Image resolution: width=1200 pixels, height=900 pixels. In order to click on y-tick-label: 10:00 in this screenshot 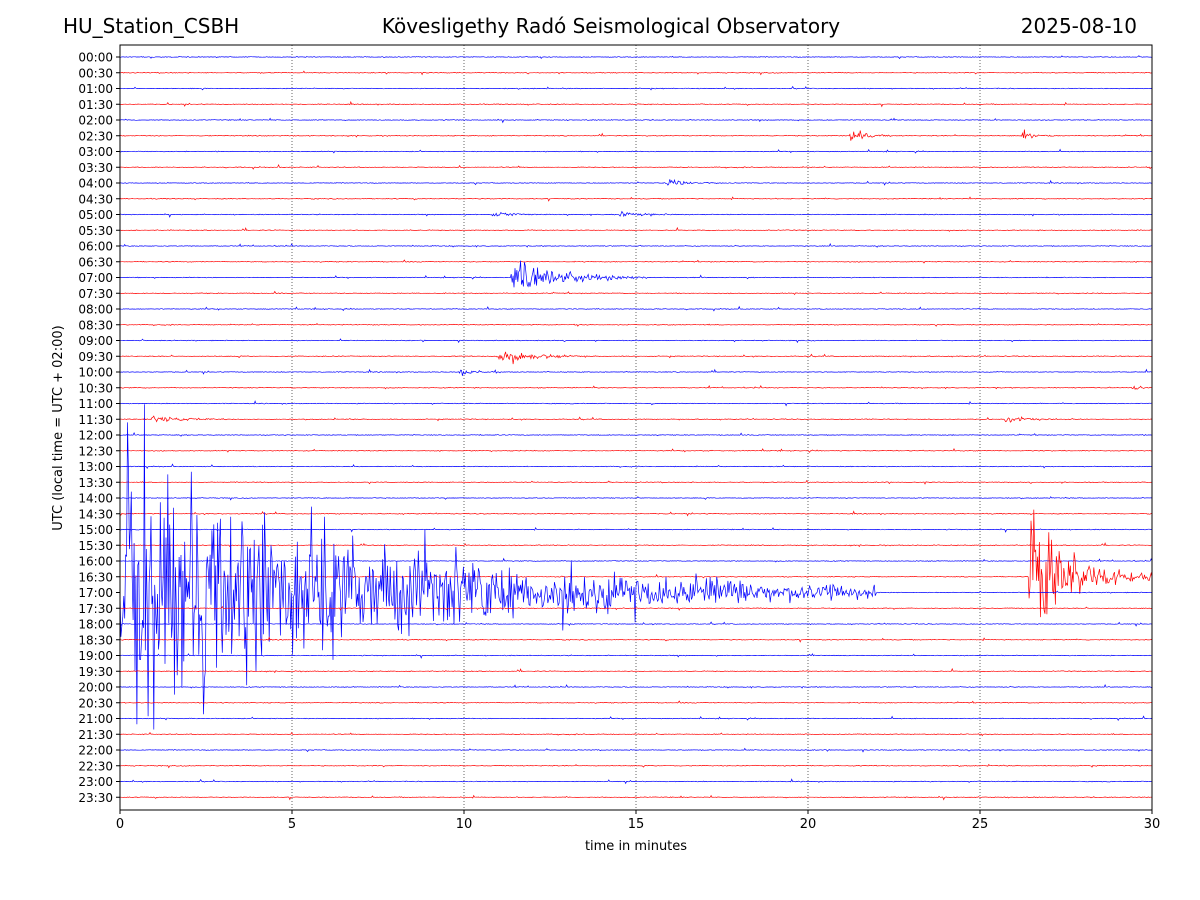, I will do `click(95, 373)`.